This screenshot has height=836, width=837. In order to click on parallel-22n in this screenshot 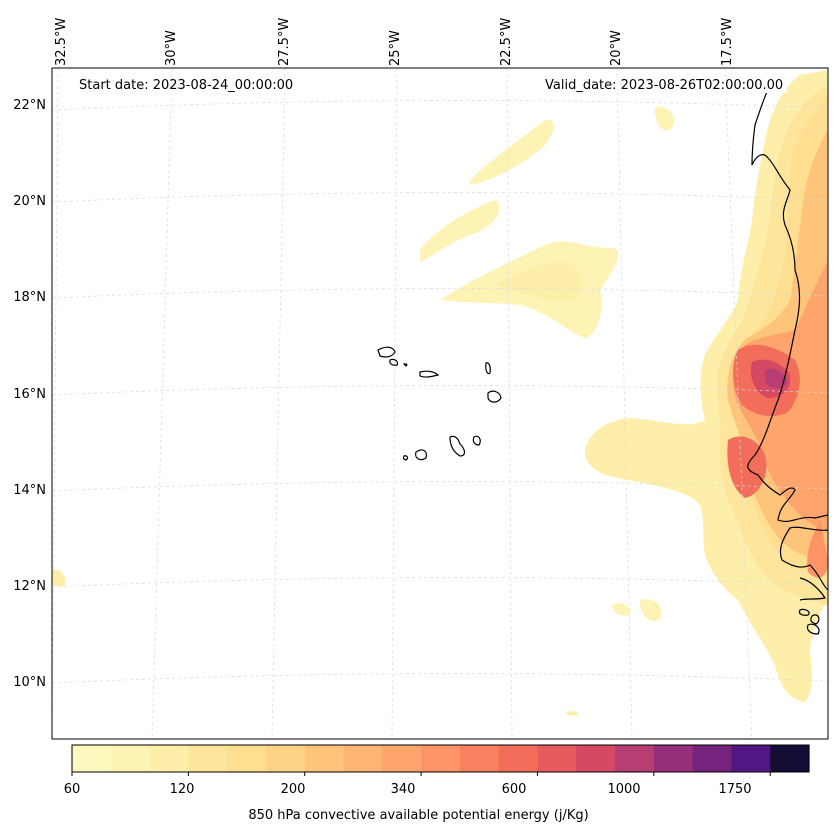, I will do `click(440, 105)`.